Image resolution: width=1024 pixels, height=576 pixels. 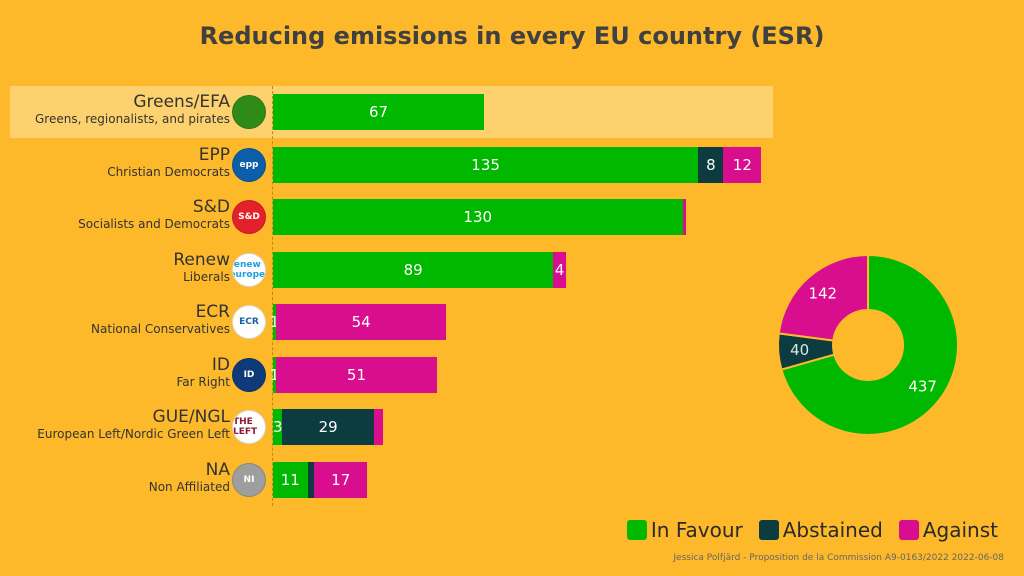 I want to click on bar-segment: 130, so click(x=478, y=217).